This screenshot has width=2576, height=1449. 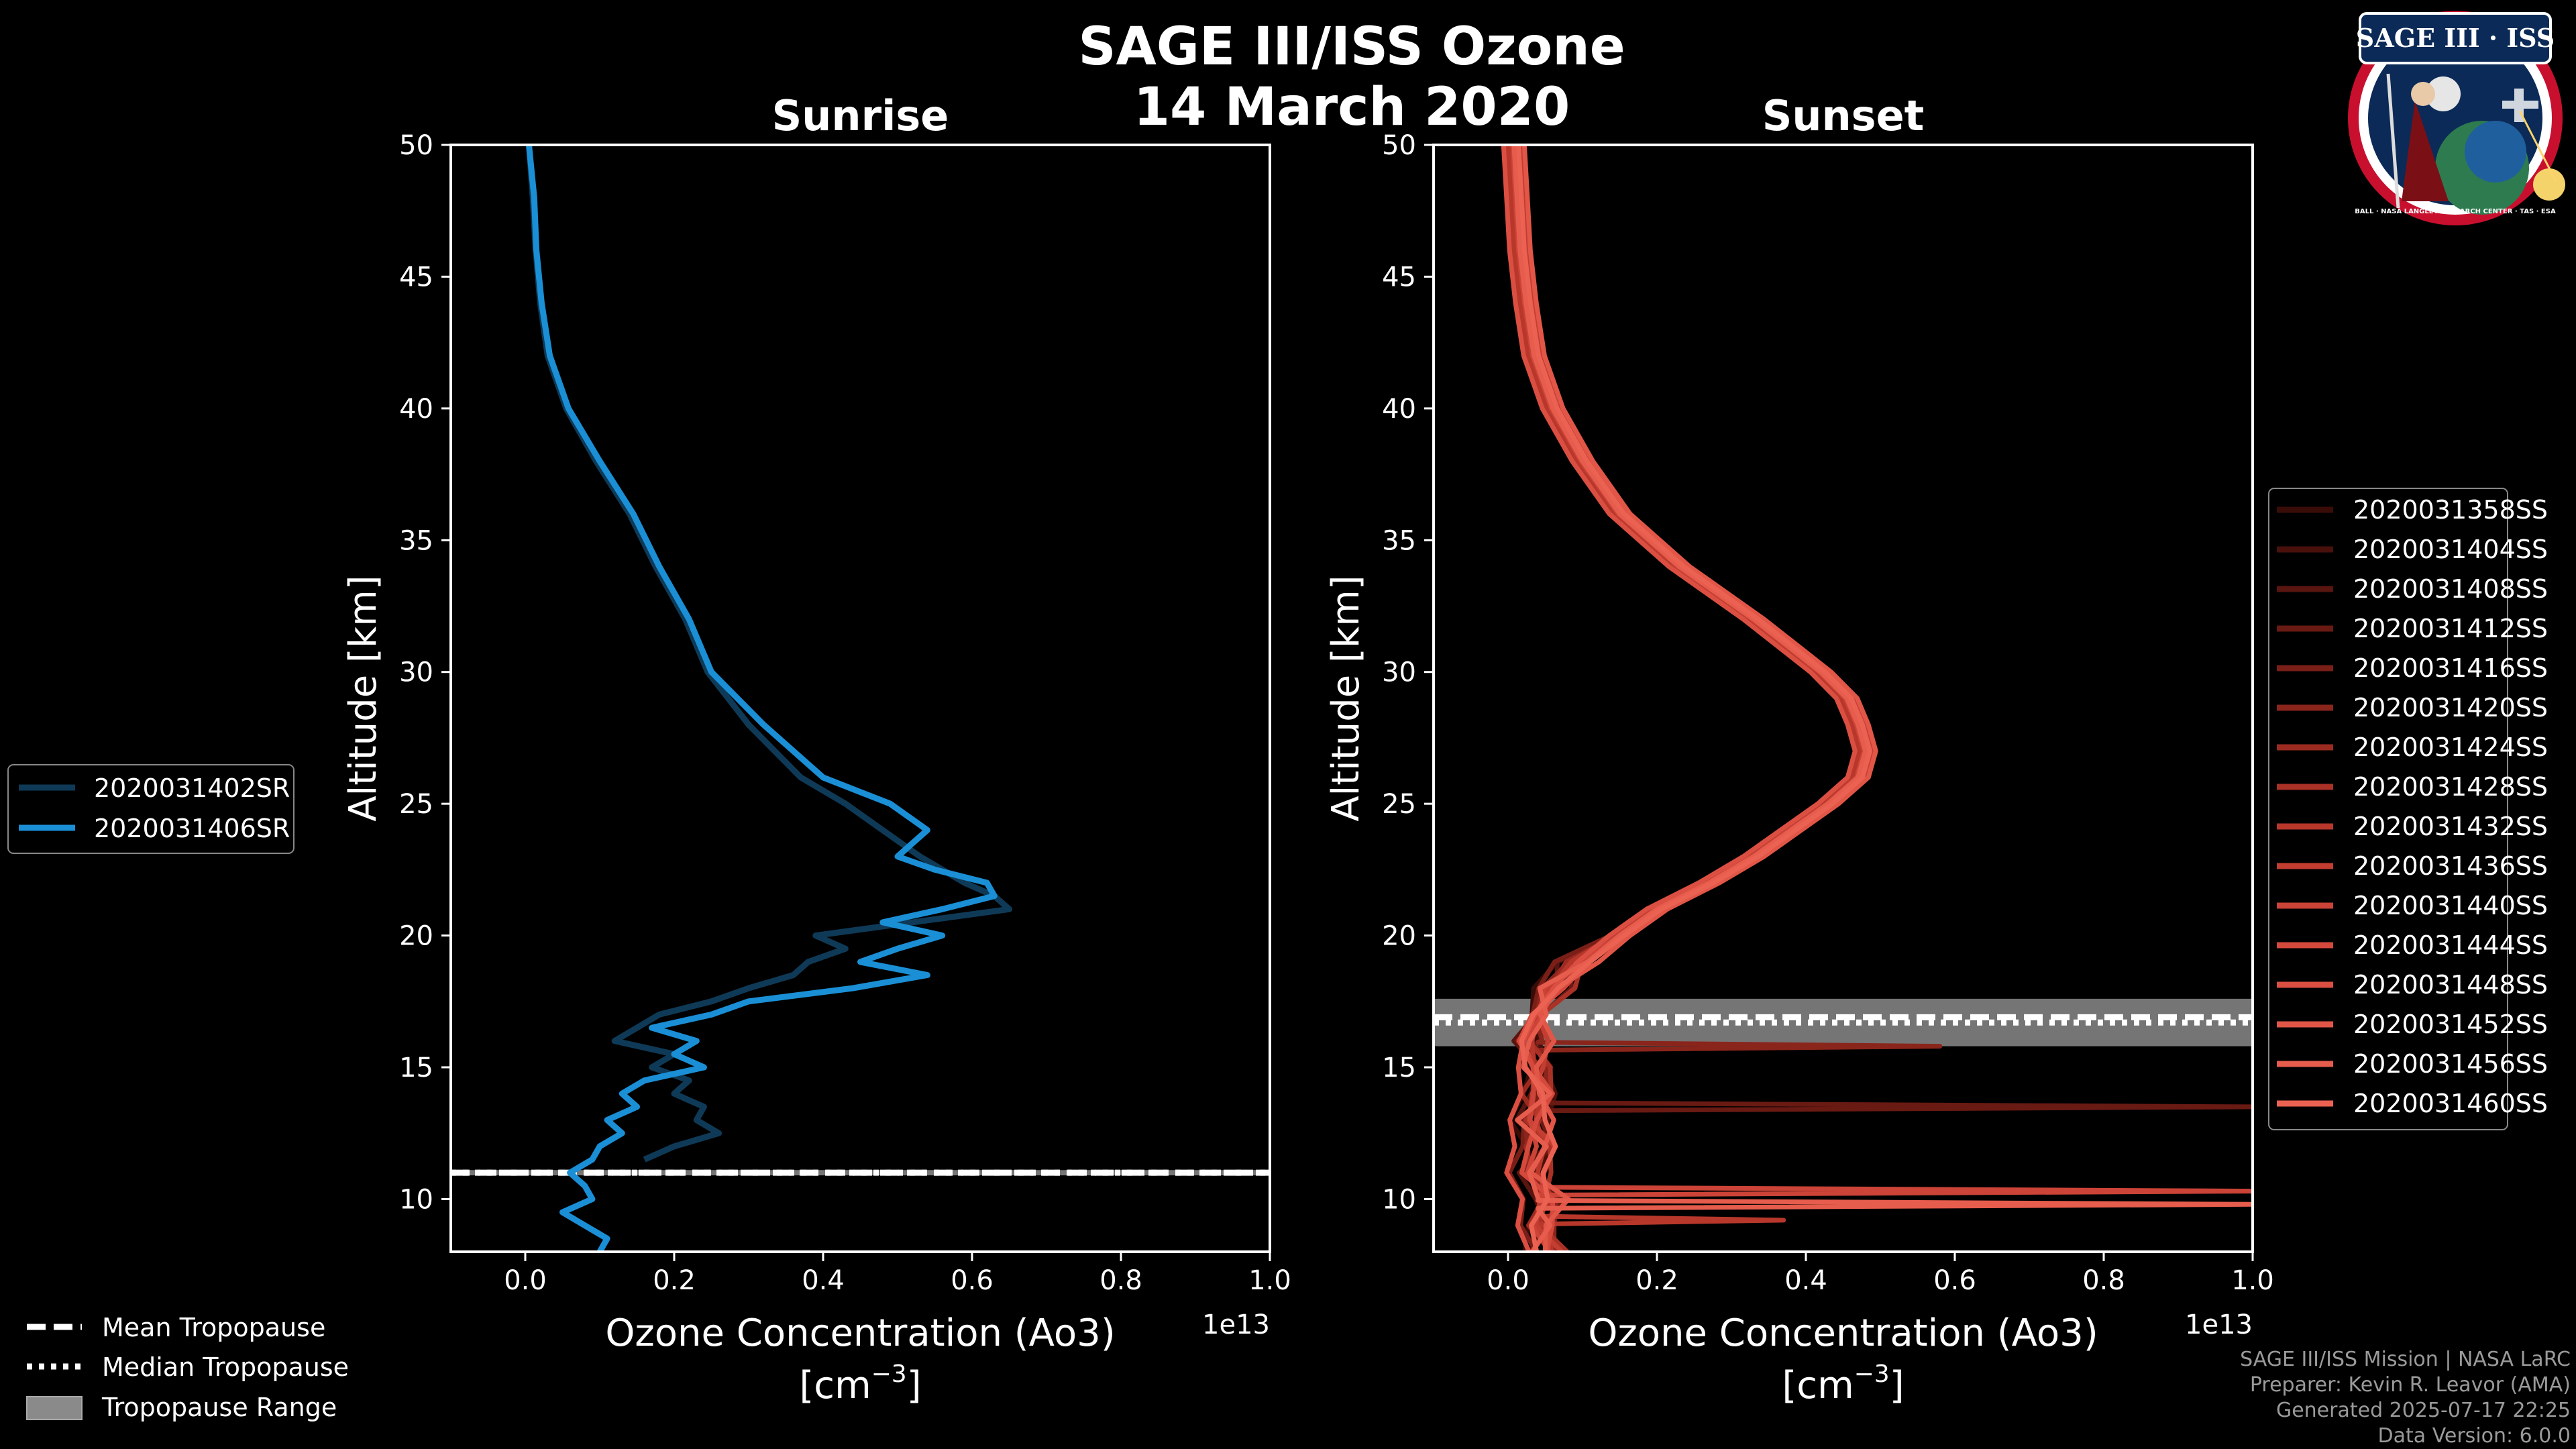 I want to click on sunrise-xtick-label: 0.0, so click(x=525, y=1280).